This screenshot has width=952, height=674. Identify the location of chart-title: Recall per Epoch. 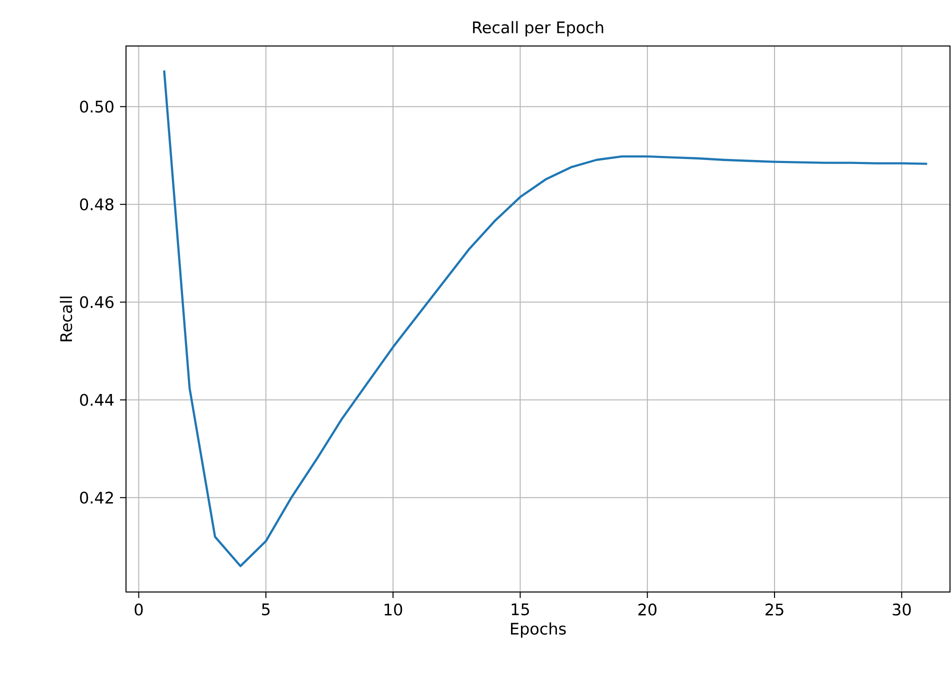
(538, 28).